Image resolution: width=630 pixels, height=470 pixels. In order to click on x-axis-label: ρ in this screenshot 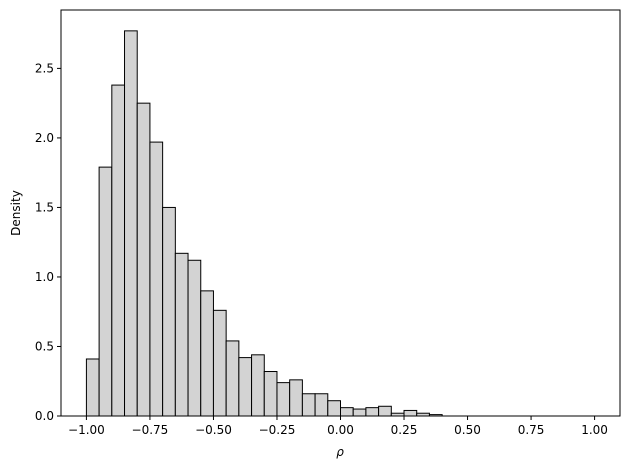, I will do `click(340, 452)`.